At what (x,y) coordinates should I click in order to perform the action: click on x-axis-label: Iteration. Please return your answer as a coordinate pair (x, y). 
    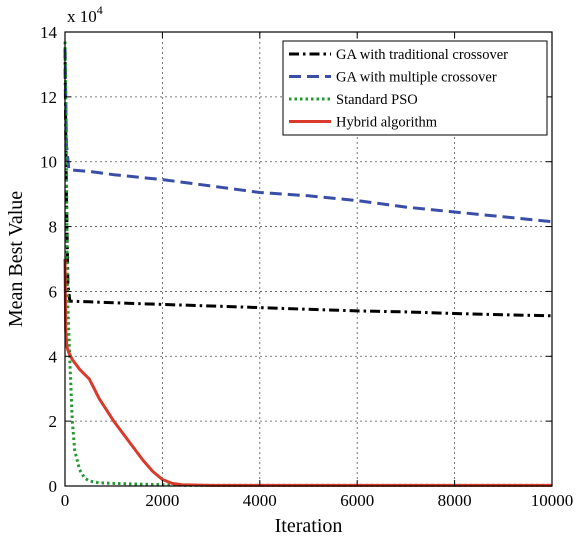
    Looking at the image, I should click on (309, 526).